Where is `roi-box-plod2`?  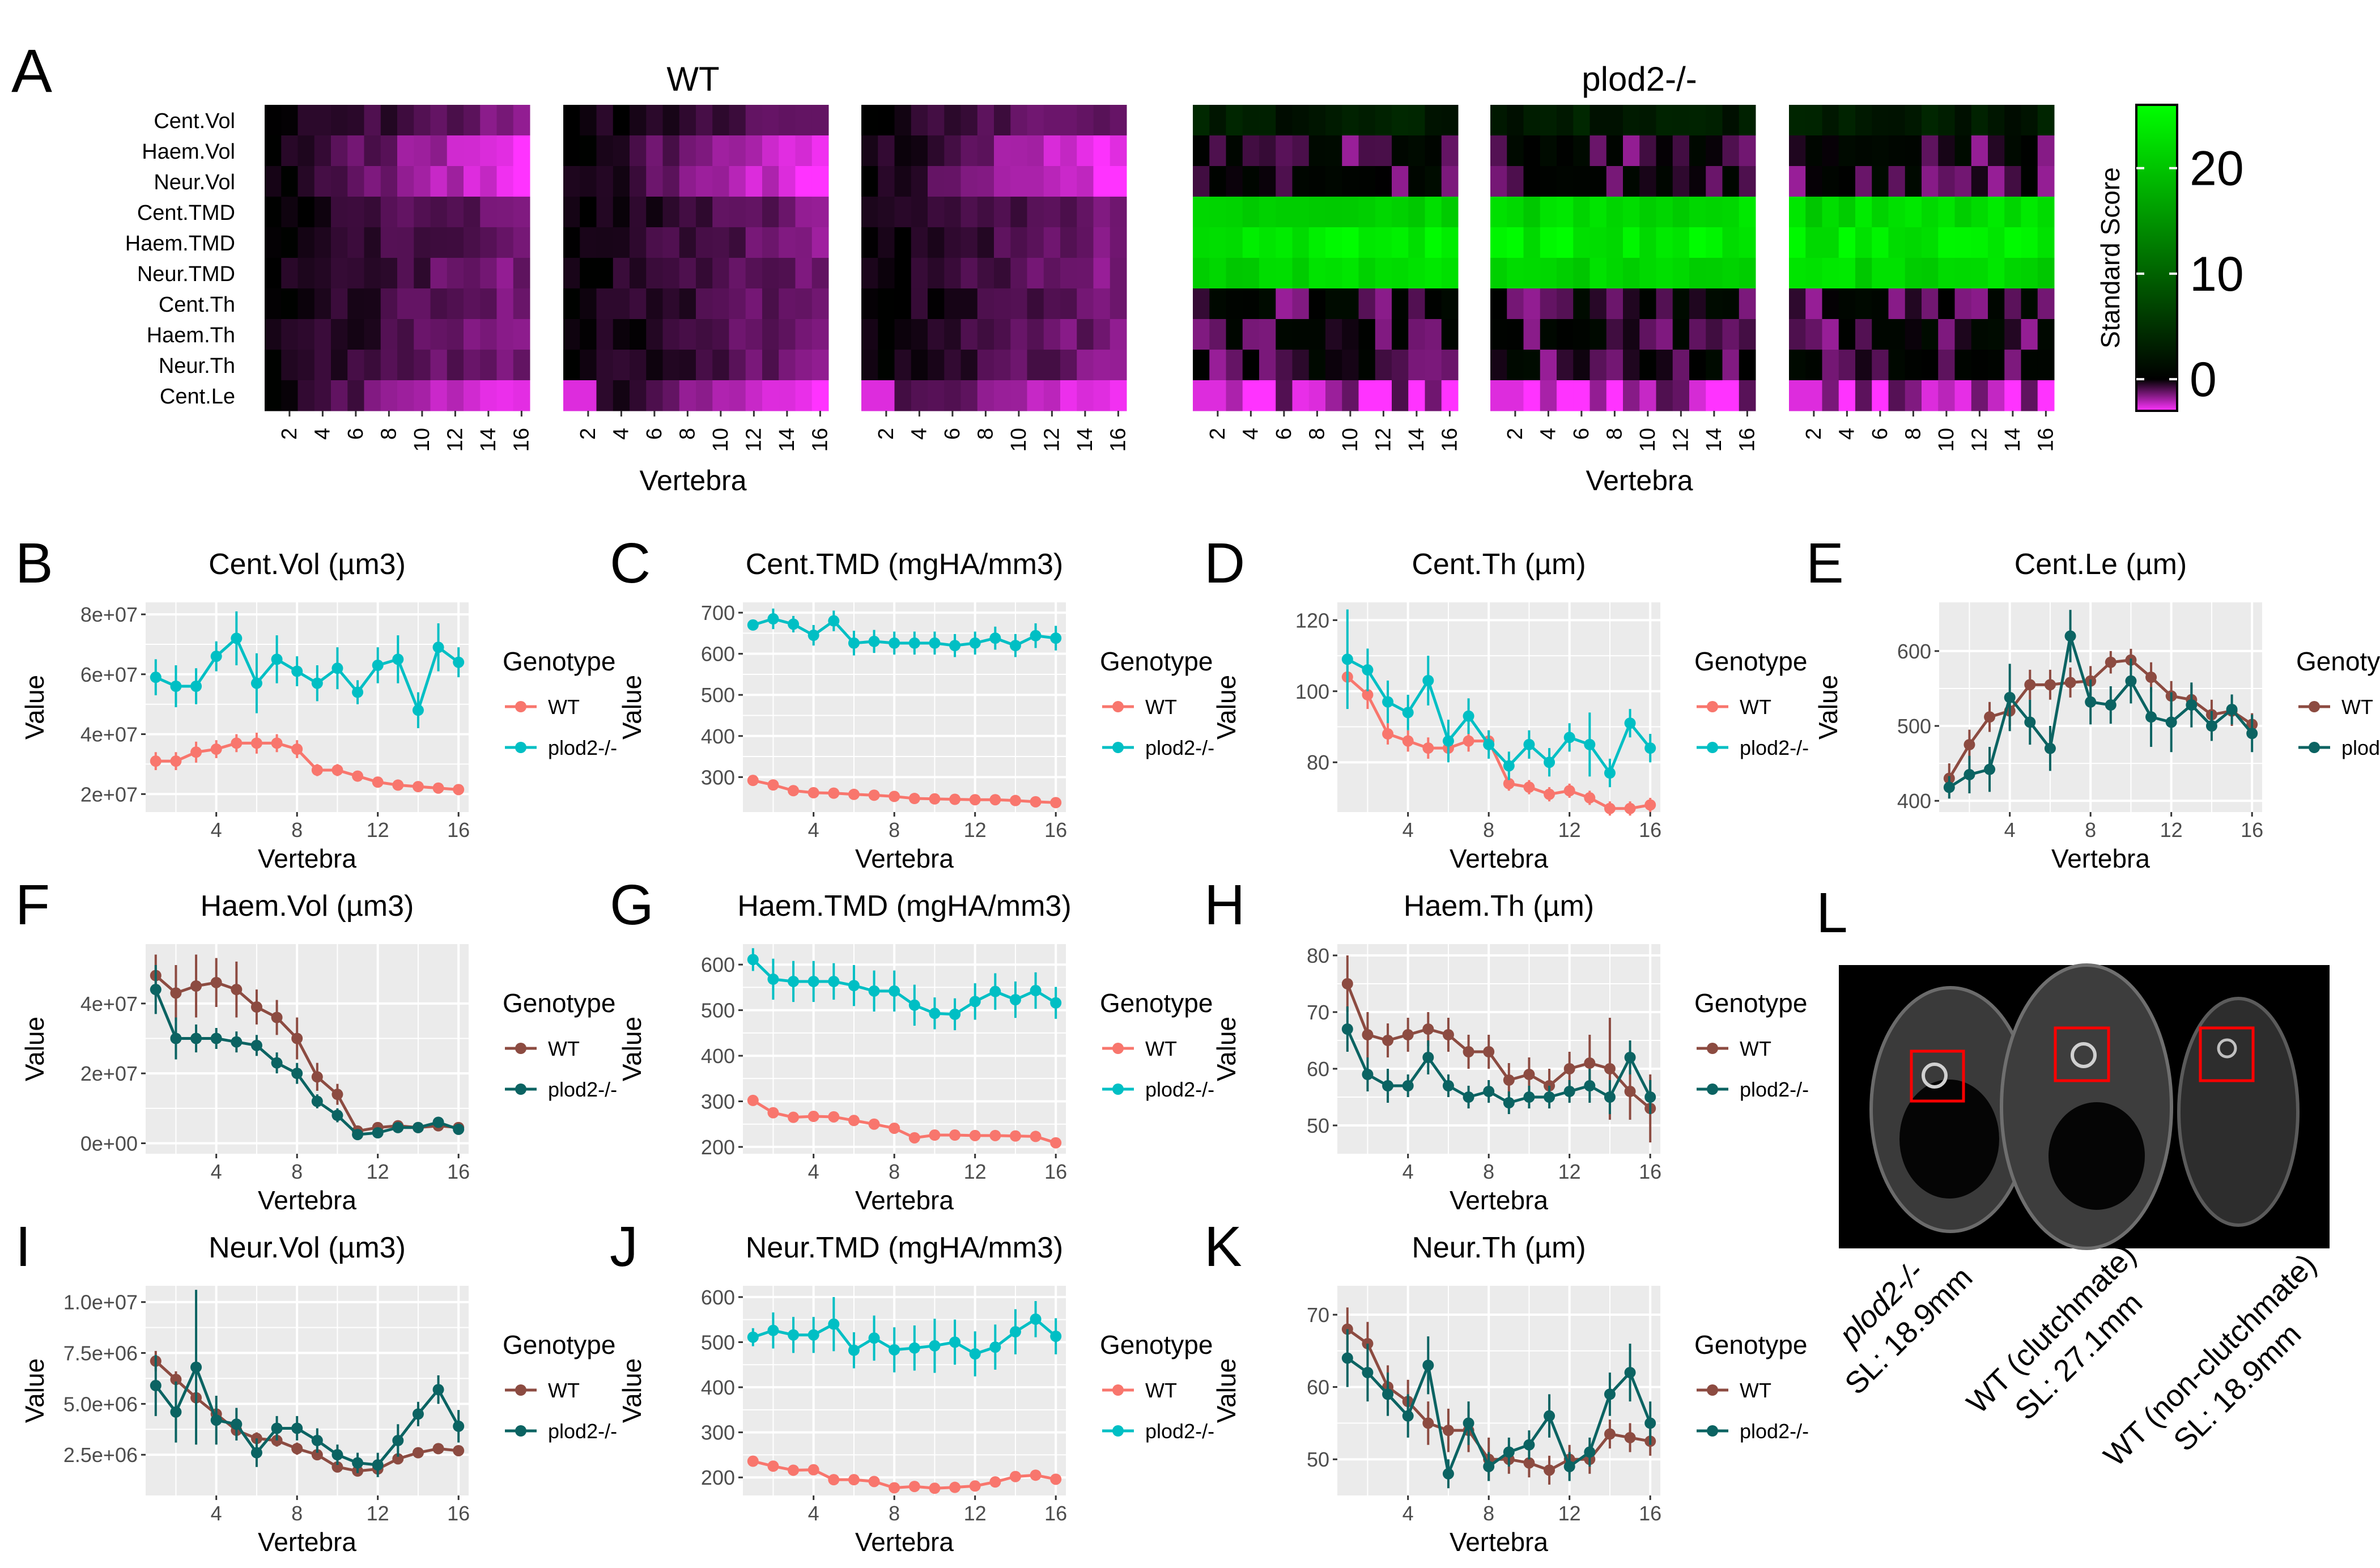
roi-box-plod2 is located at coordinates (1937, 1076).